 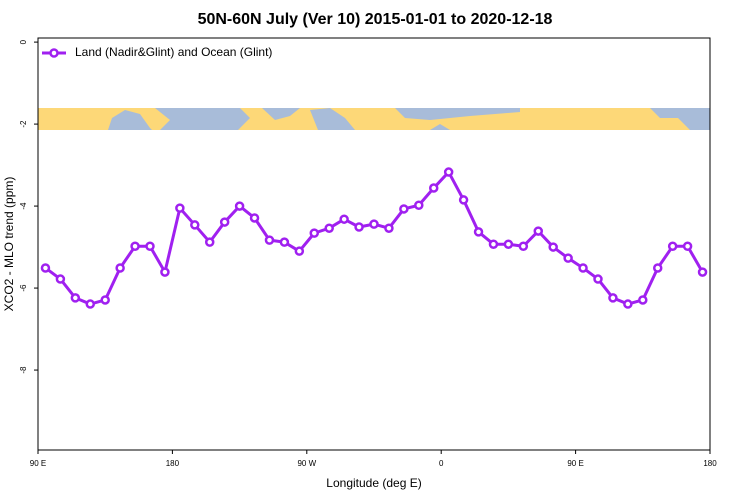 What do you see at coordinates (23, 370) in the screenshot?
I see `y-tick-label: -8` at bounding box center [23, 370].